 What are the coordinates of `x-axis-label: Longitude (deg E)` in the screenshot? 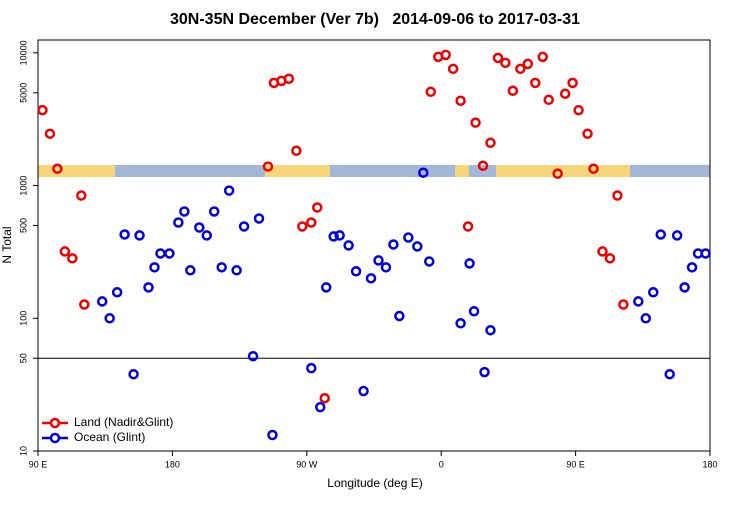 It's located at (374, 483).